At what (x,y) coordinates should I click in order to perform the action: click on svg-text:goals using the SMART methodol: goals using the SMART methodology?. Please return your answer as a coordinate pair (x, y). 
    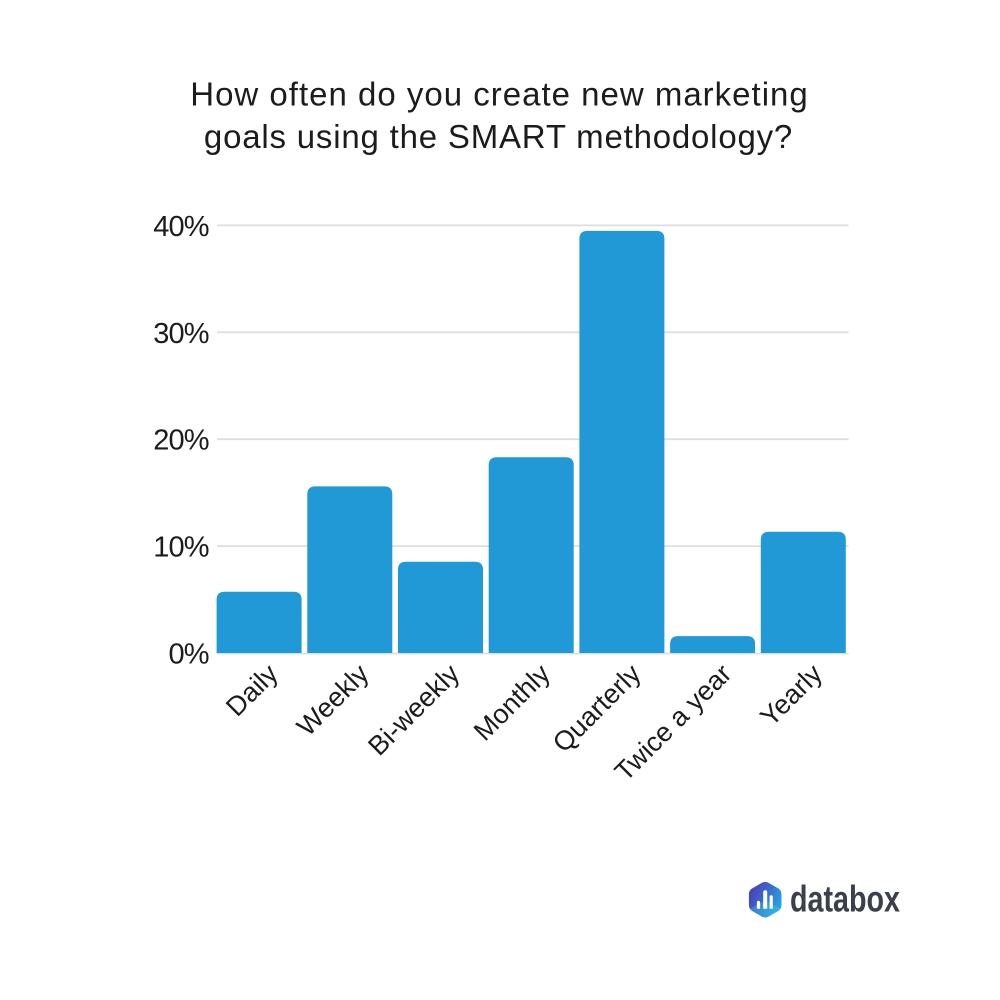
    Looking at the image, I should click on (498, 136).